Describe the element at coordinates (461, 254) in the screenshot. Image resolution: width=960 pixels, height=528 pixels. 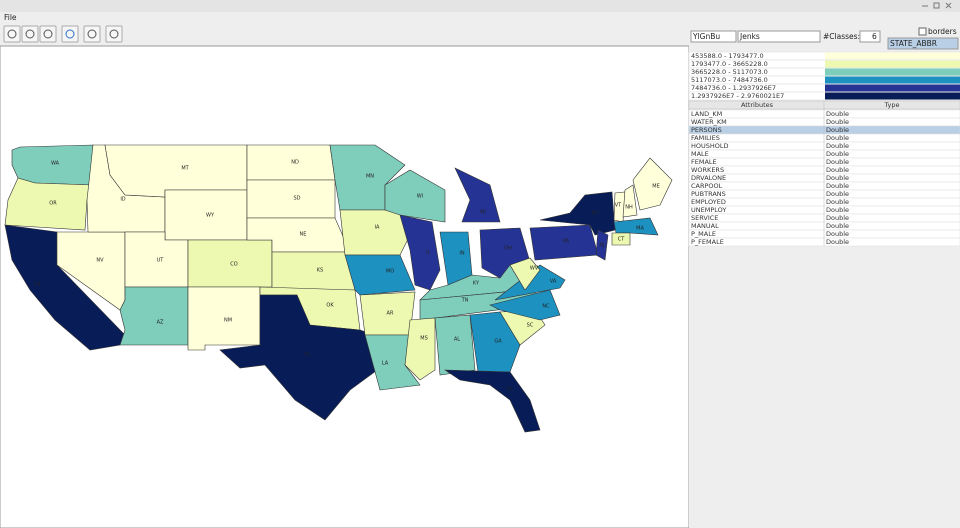
I see `state-label: IN` at that location.